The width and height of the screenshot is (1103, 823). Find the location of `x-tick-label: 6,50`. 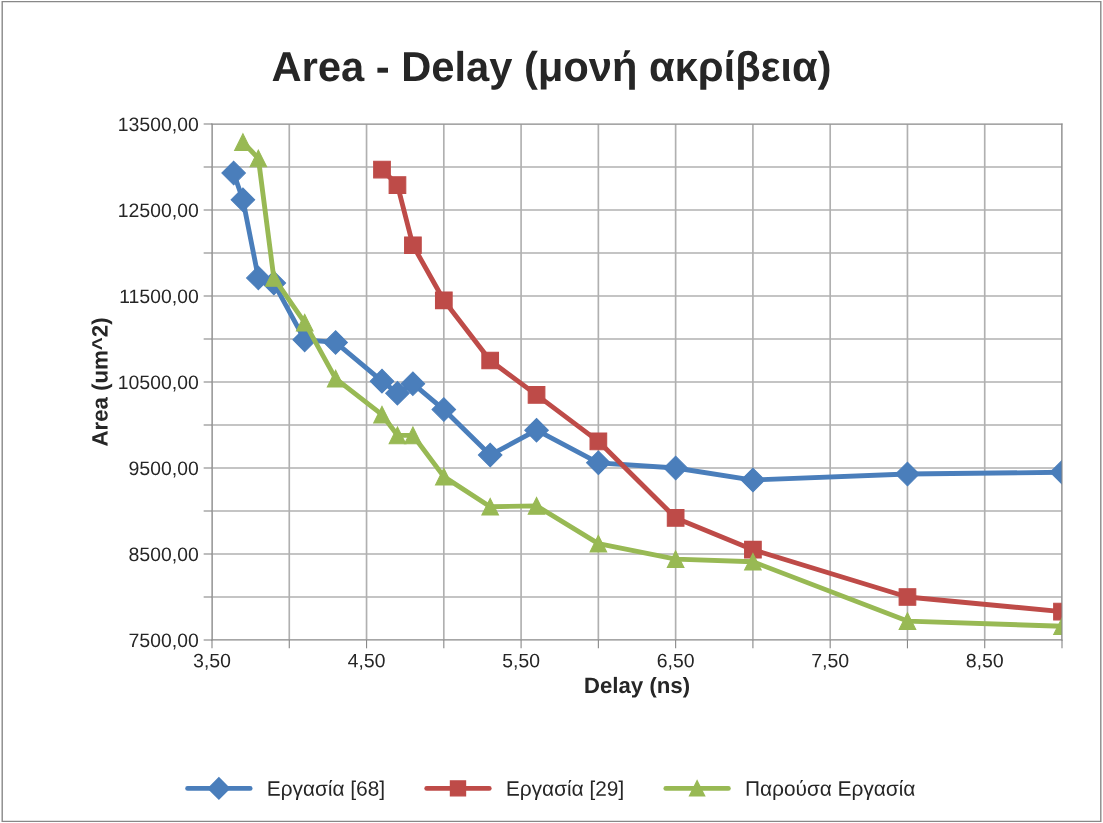

x-tick-label: 6,50 is located at coordinates (675, 661).